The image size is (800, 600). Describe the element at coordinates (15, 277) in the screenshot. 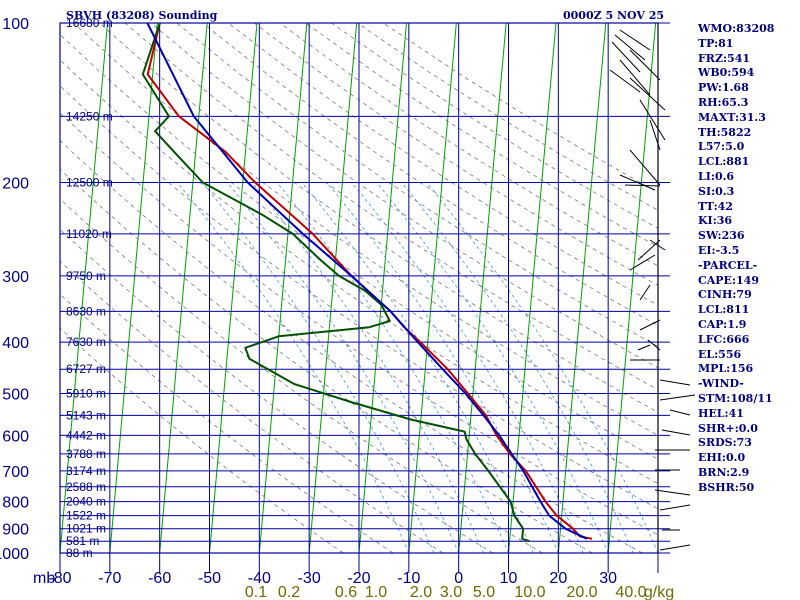

I see `pressure-tick-label: 300` at that location.